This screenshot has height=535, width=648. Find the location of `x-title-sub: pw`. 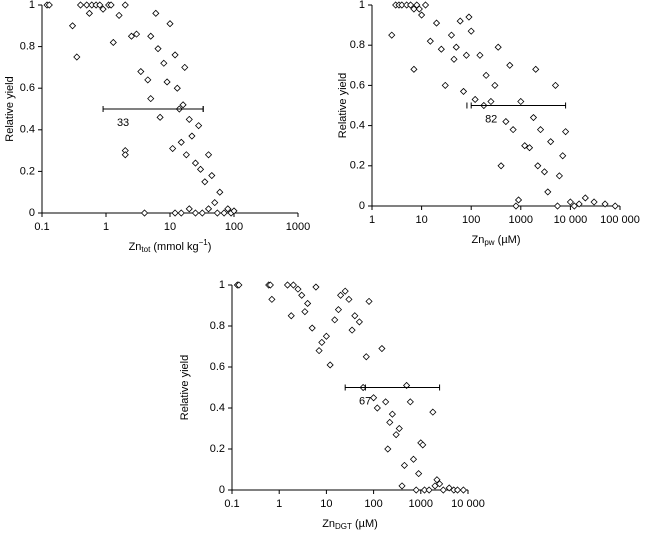

x-title-sub: pw is located at coordinates (489, 242).